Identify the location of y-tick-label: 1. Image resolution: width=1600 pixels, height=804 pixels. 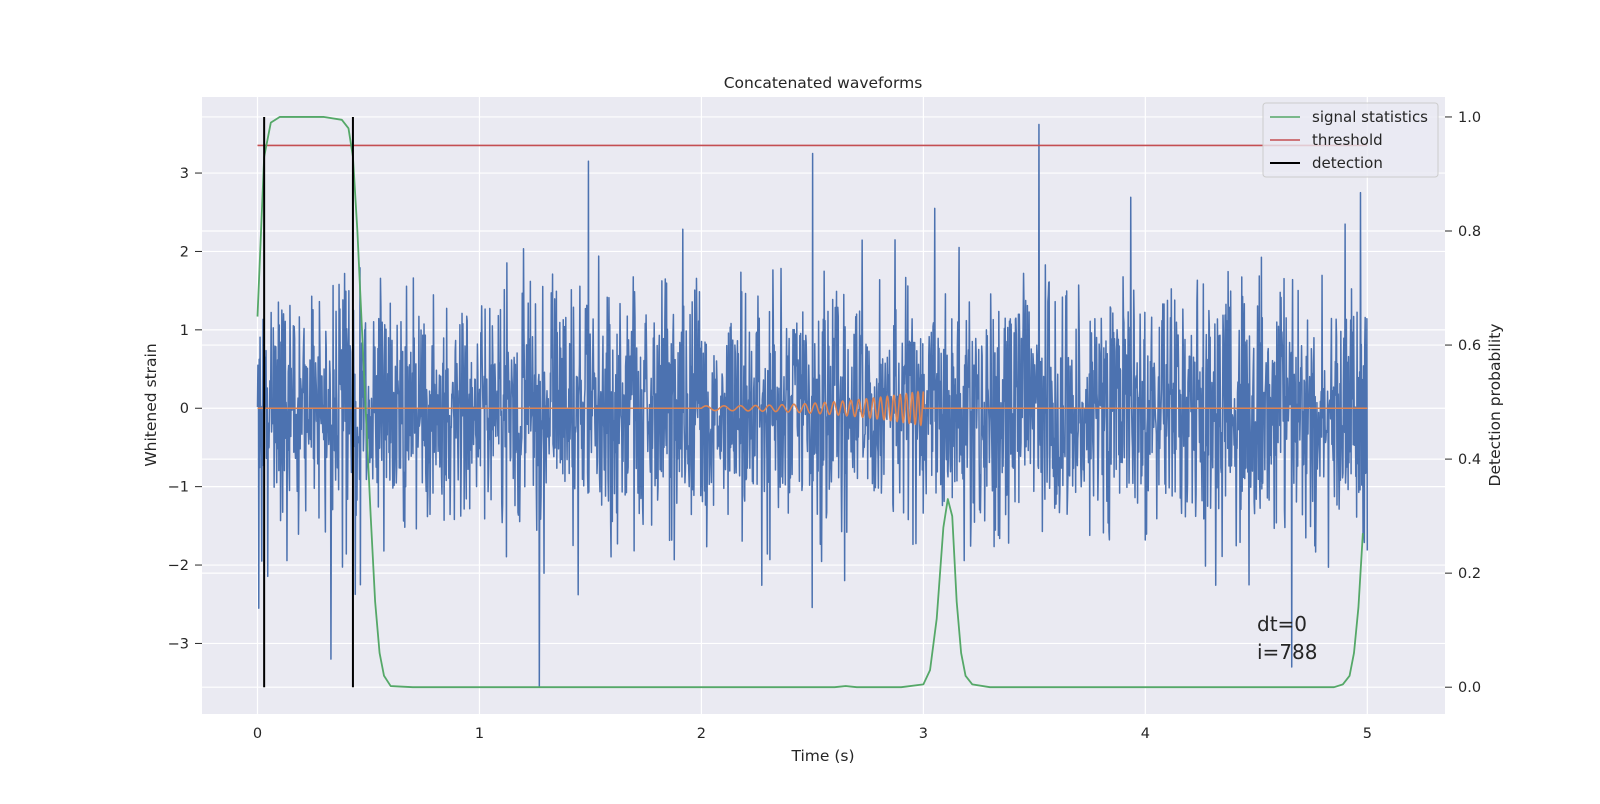
(184, 331).